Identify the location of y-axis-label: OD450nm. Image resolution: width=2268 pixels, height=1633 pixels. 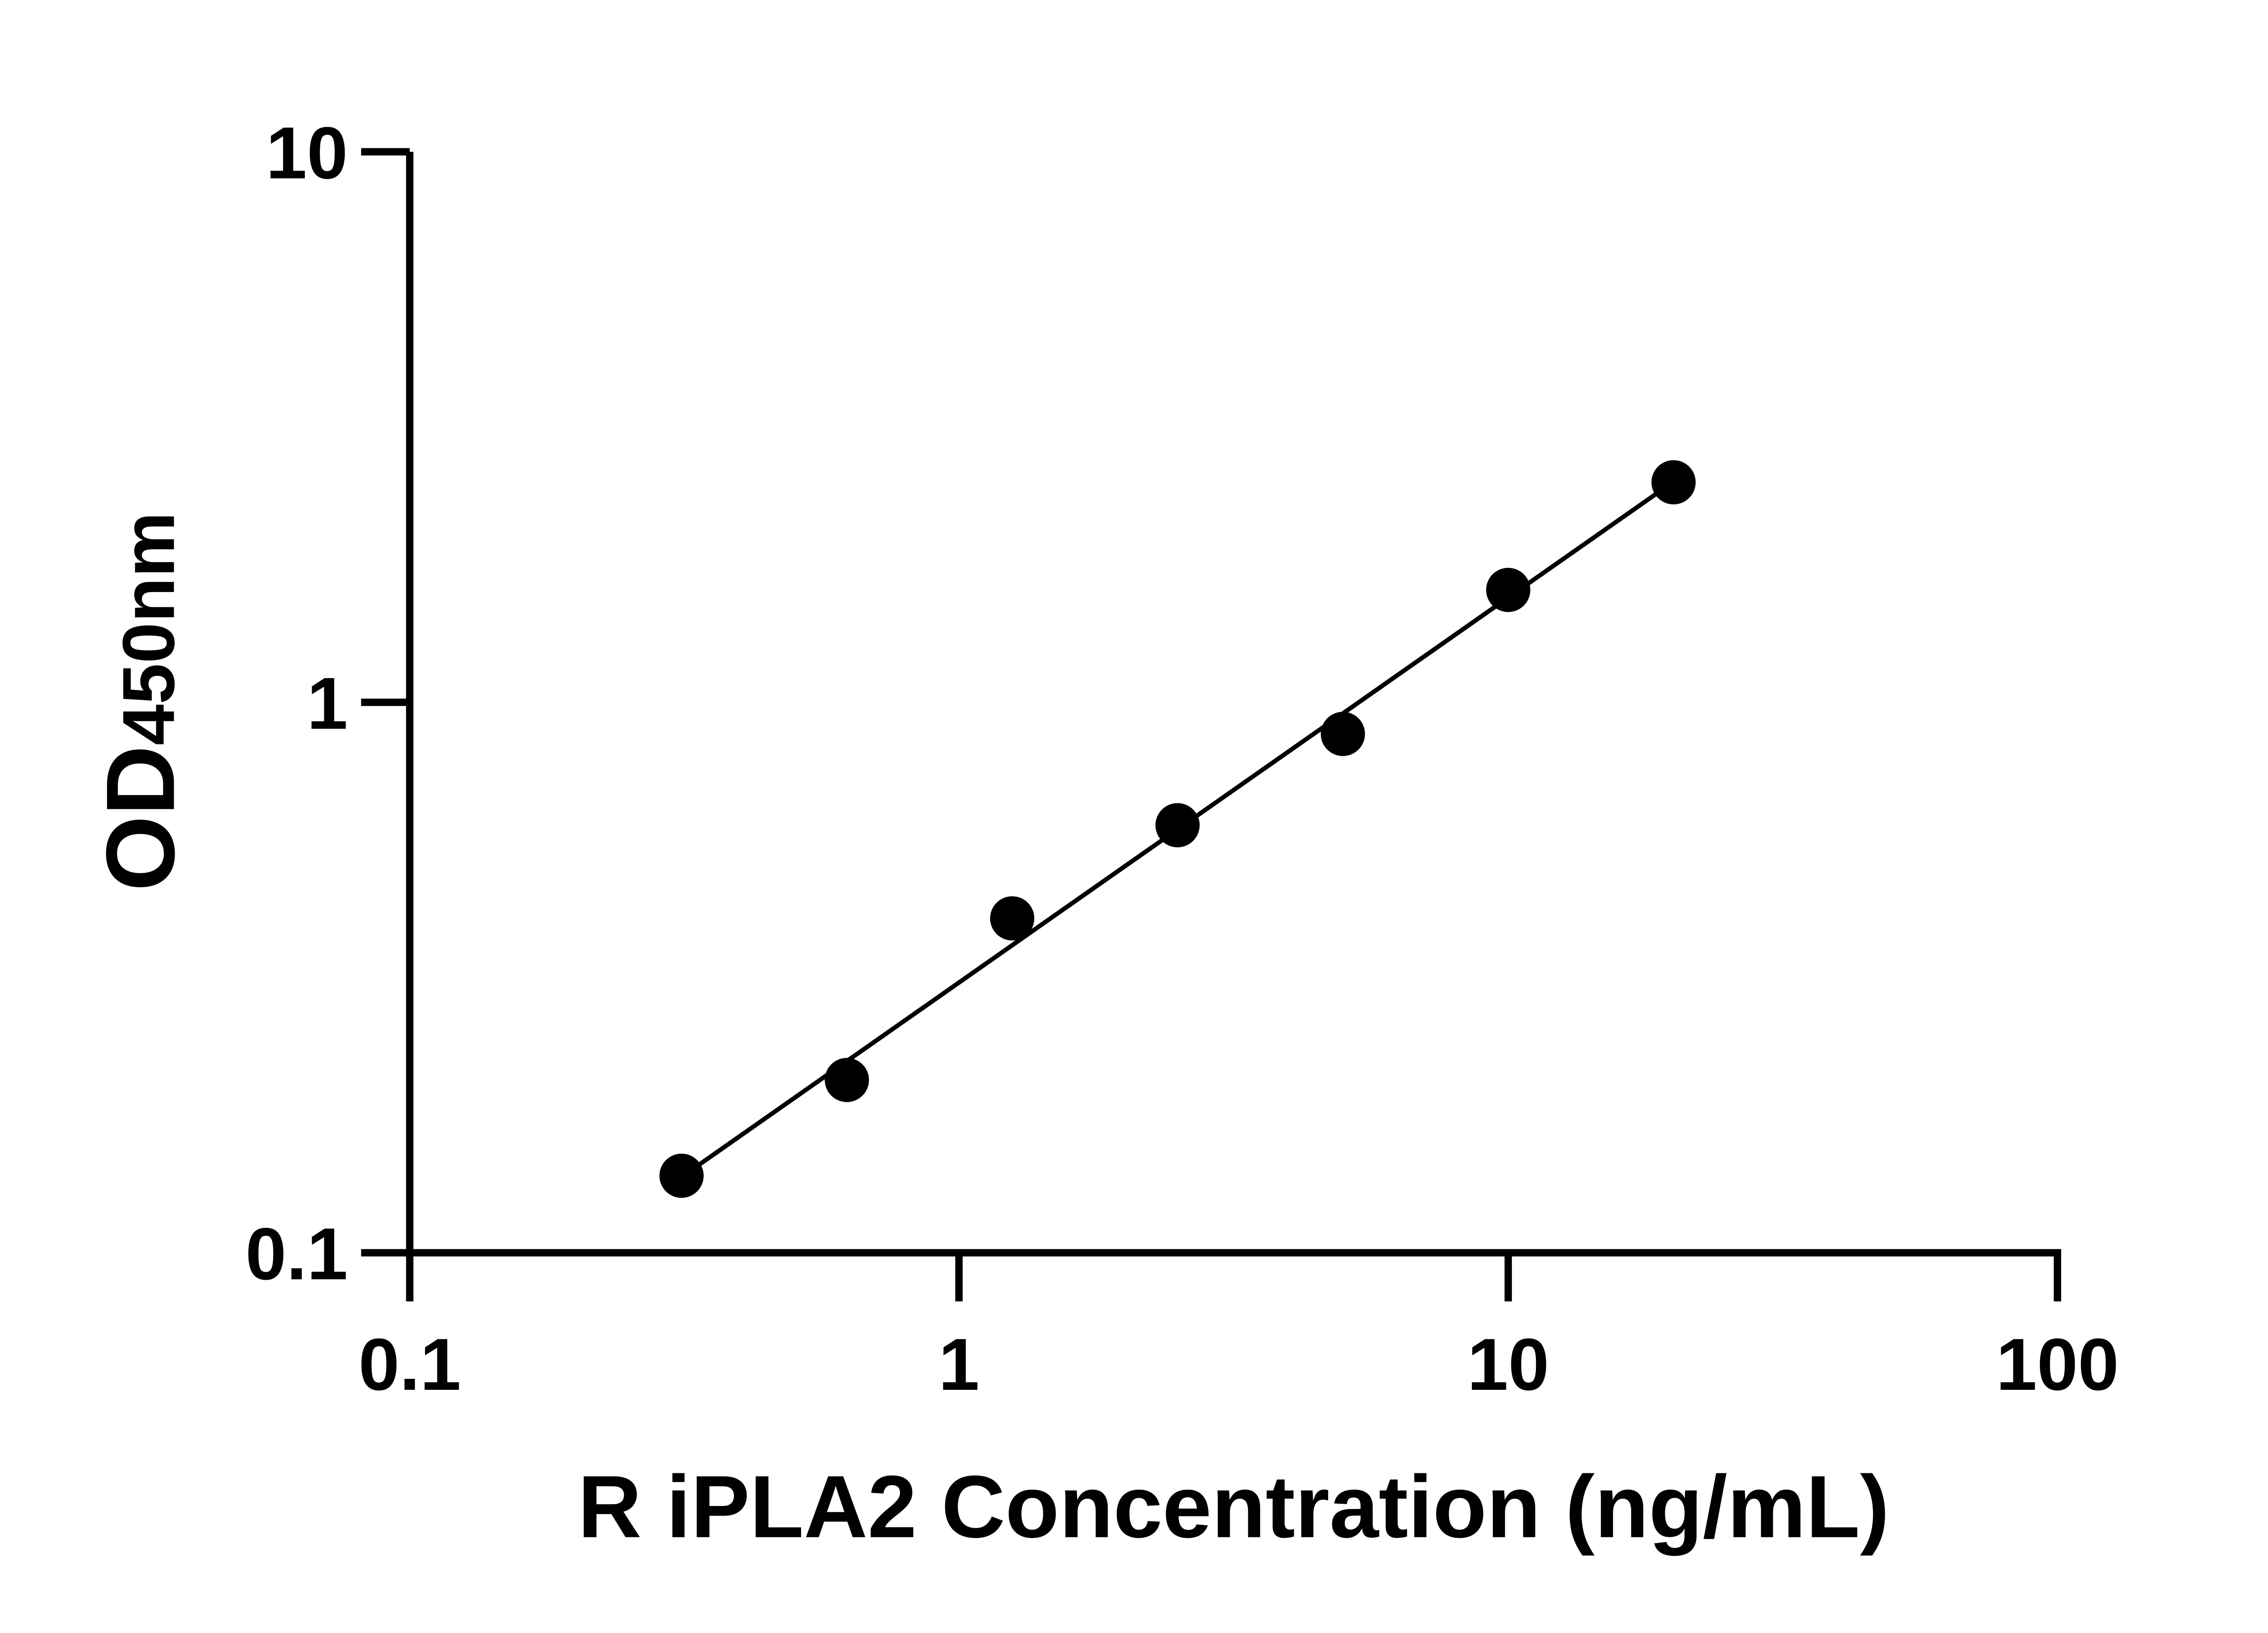
(140, 701).